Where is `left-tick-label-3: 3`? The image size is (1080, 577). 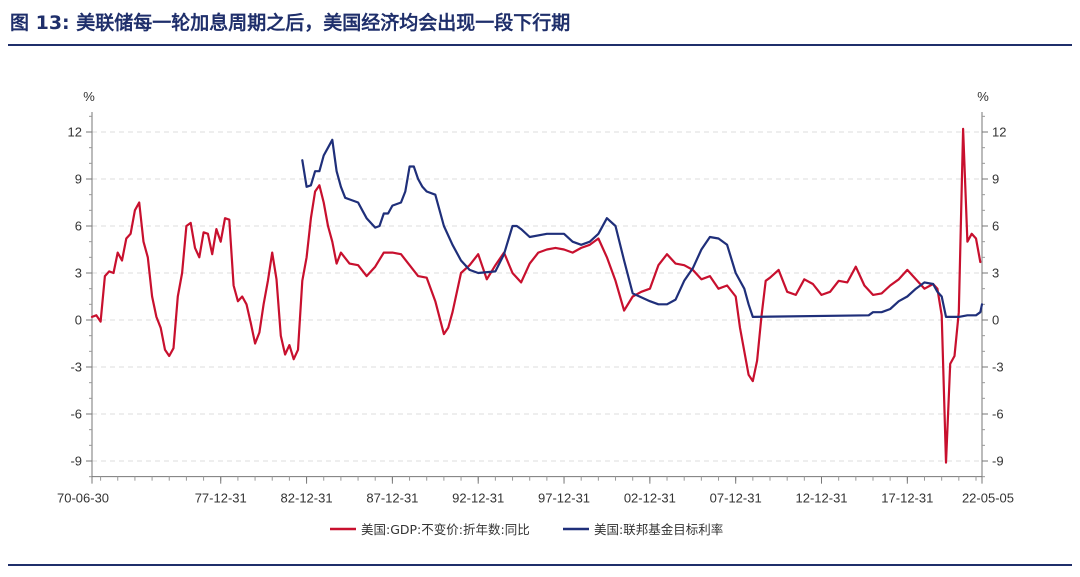
left-tick-label-3: 3 is located at coordinates (78, 273).